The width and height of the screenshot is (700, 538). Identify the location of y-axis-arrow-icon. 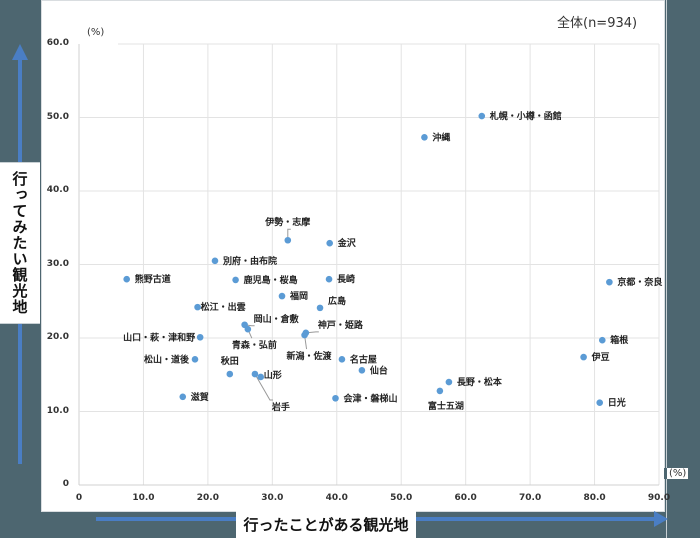
(20, 52).